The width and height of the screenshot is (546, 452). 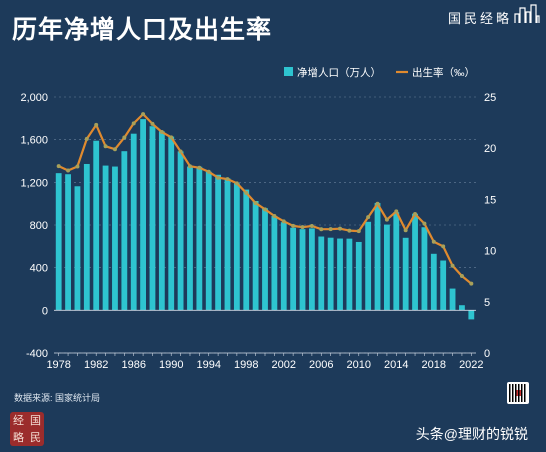 I want to click on legend-label-line: 出生率（‰）, so click(x=443, y=72).